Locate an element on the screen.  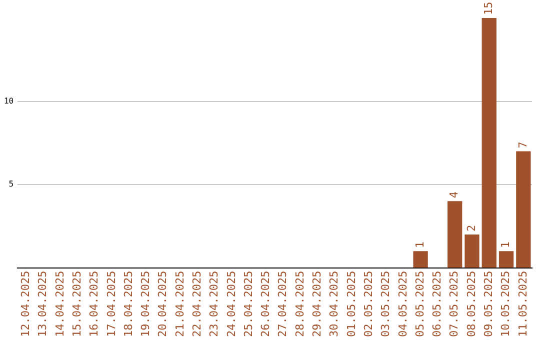
x-tick-label: 24.04.2025 is located at coordinates (231, 304).